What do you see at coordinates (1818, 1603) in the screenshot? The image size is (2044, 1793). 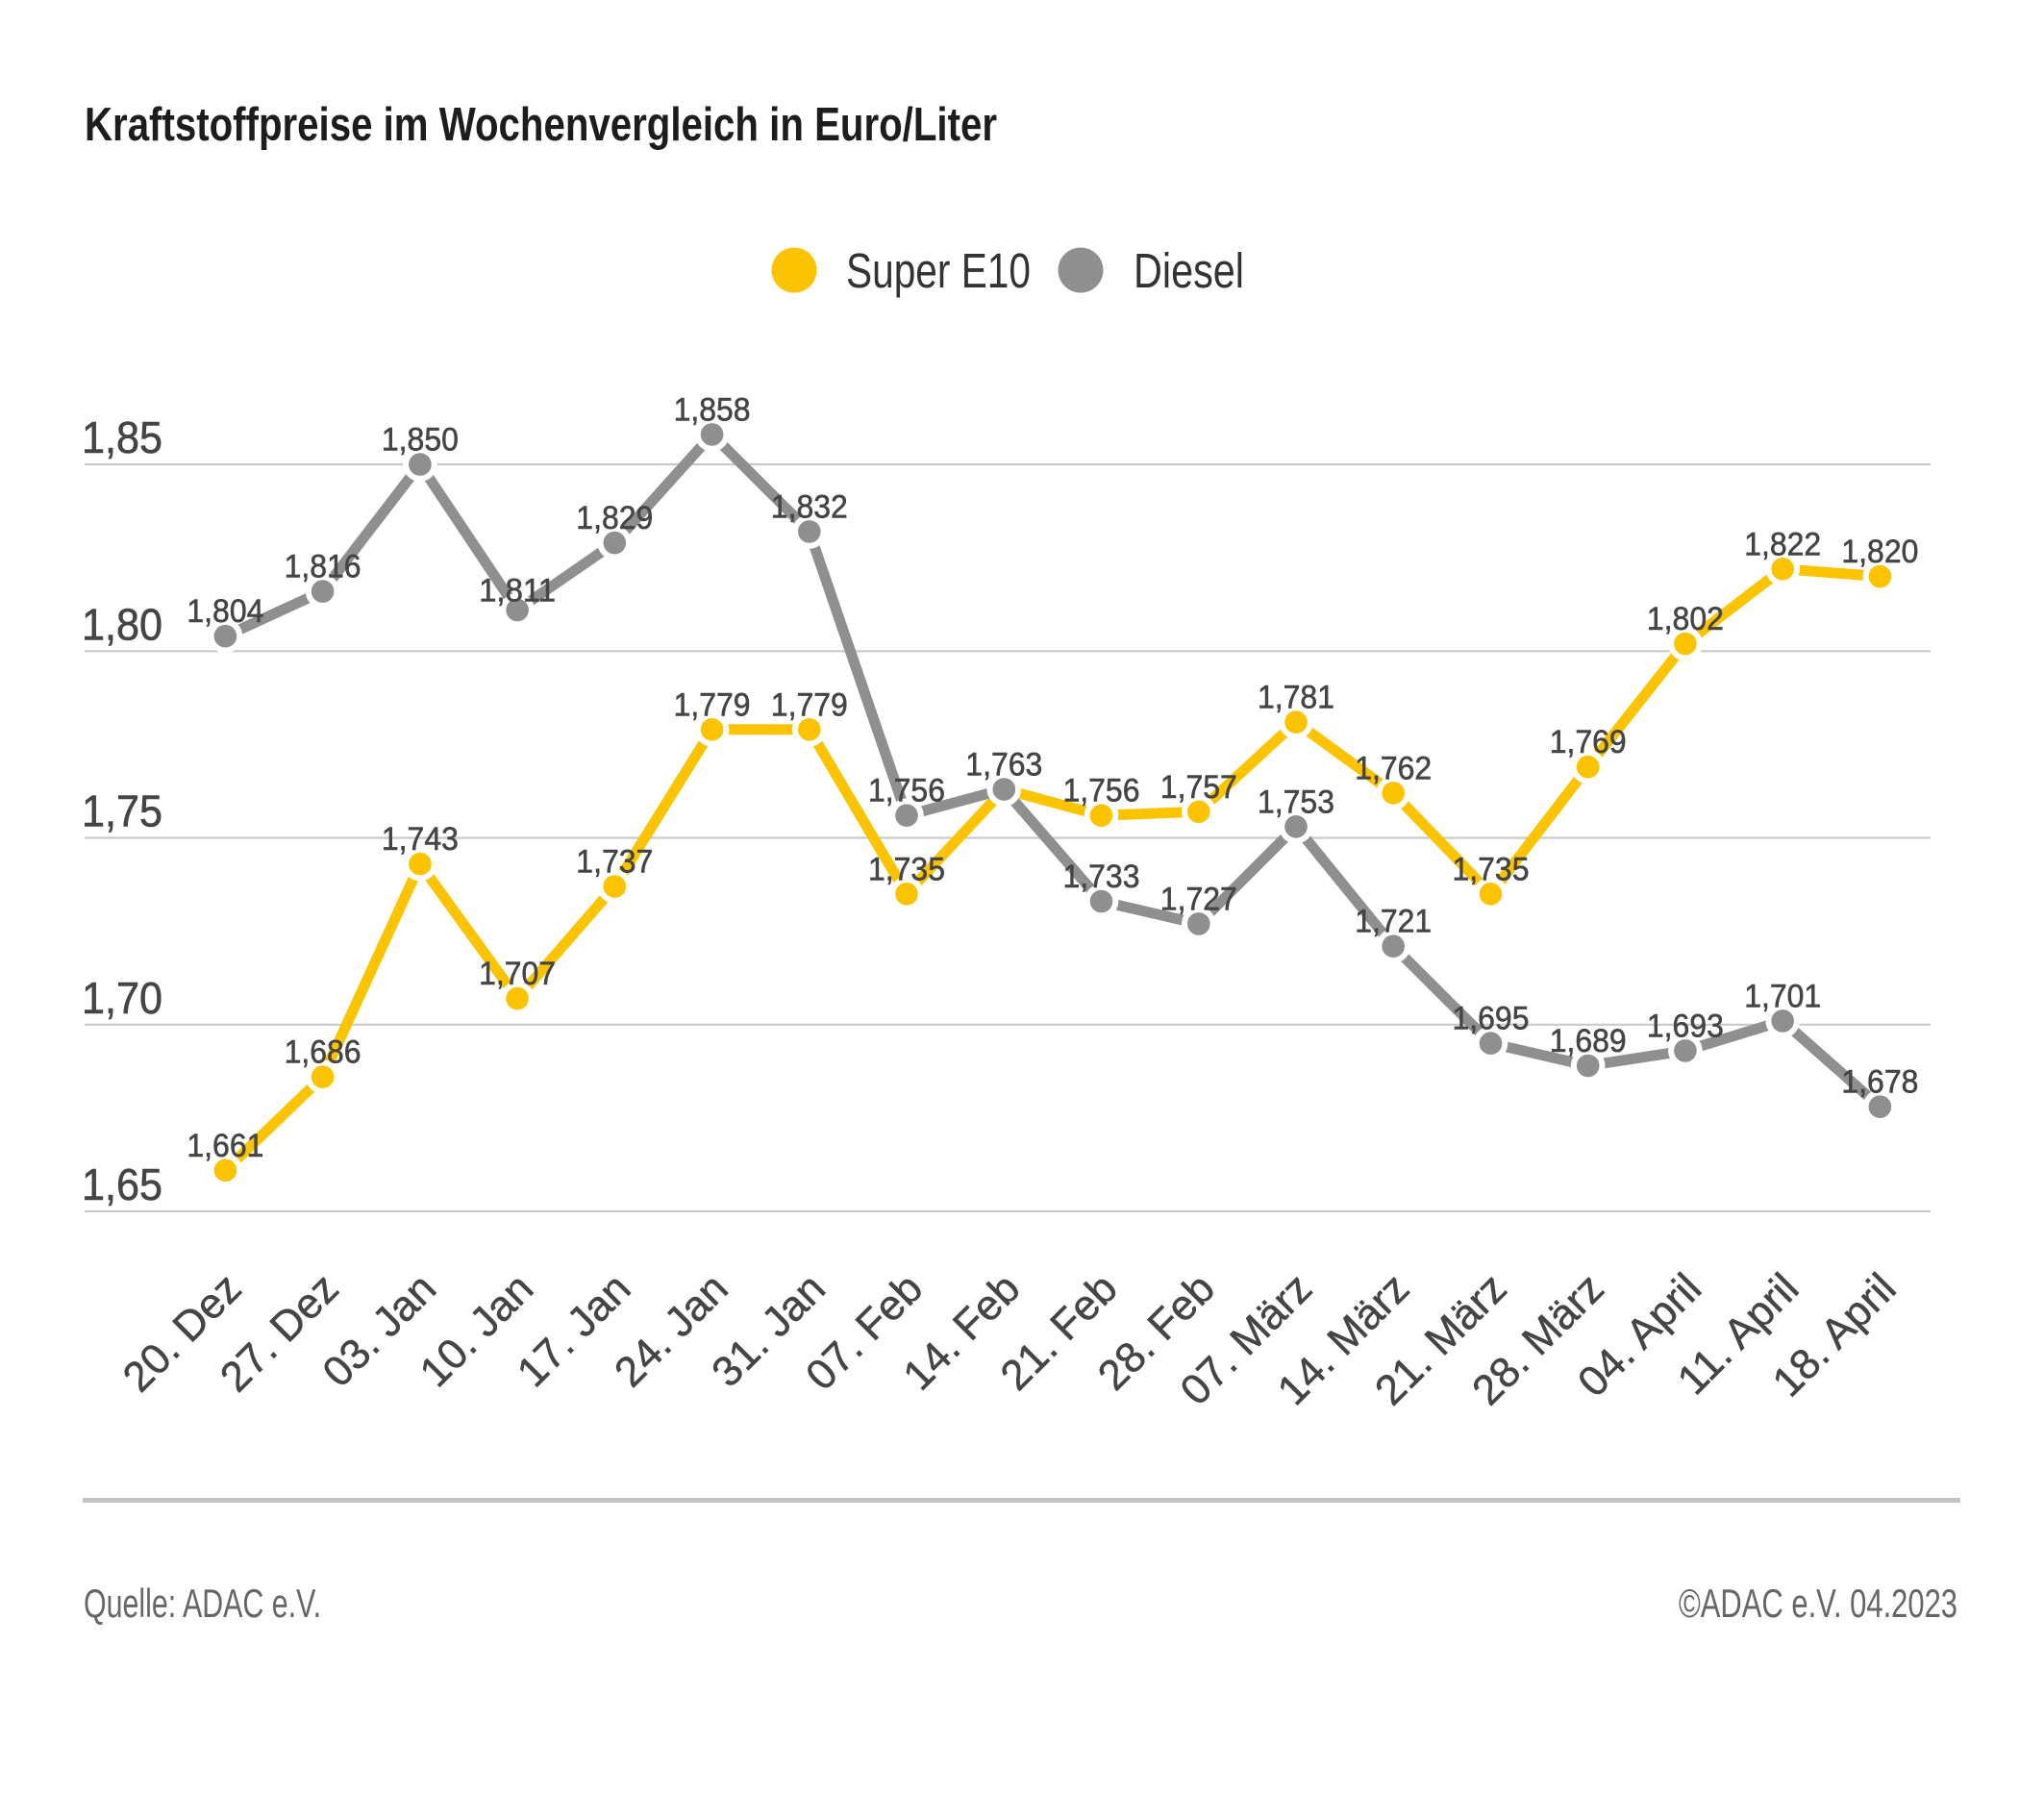 I see `svg-text: ©ADAC e.V. 04.2023` at bounding box center [1818, 1603].